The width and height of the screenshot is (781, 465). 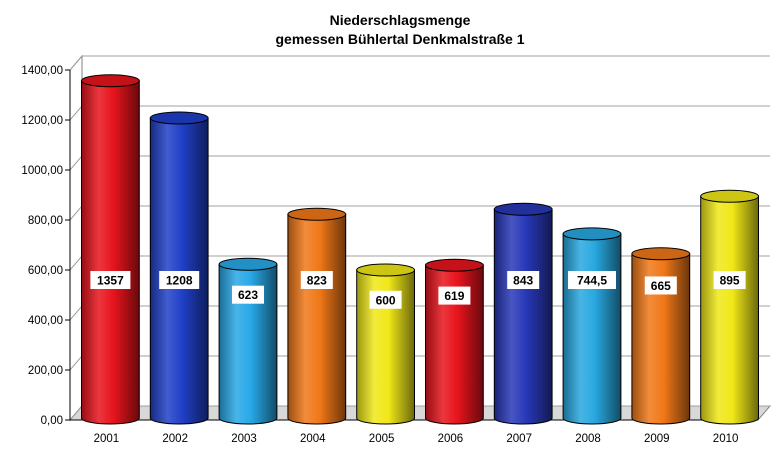 I want to click on x-tick-label: 2005, so click(x=382, y=439).